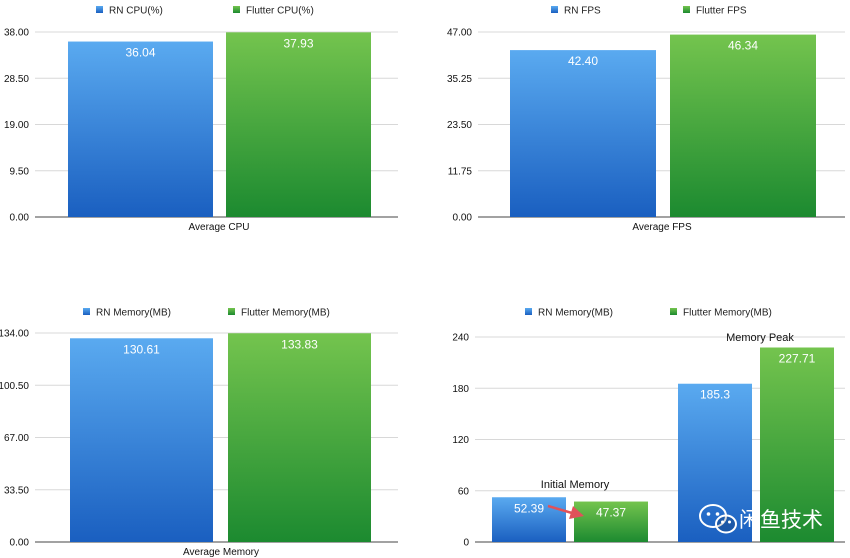 The height and width of the screenshot is (558, 850). What do you see at coordinates (743, 46) in the screenshot?
I see `bar-value-label: 46.34` at bounding box center [743, 46].